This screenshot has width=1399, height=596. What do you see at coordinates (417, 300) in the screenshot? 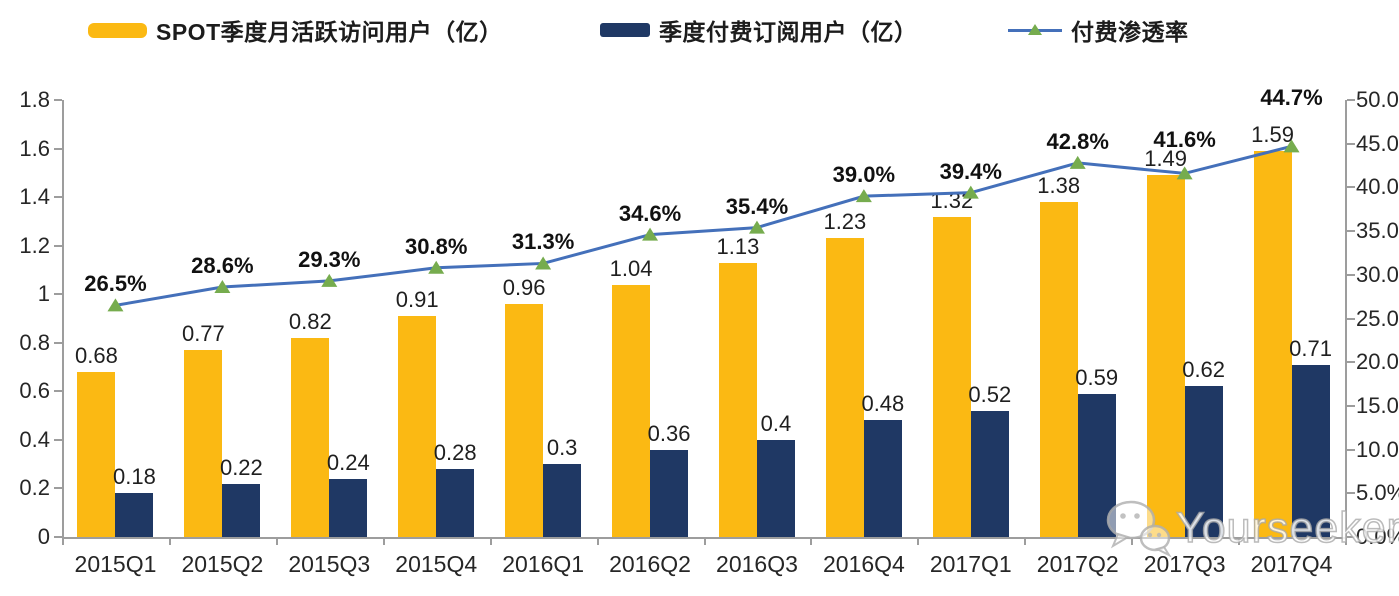
I see `mau-value-label: 0.91` at bounding box center [417, 300].